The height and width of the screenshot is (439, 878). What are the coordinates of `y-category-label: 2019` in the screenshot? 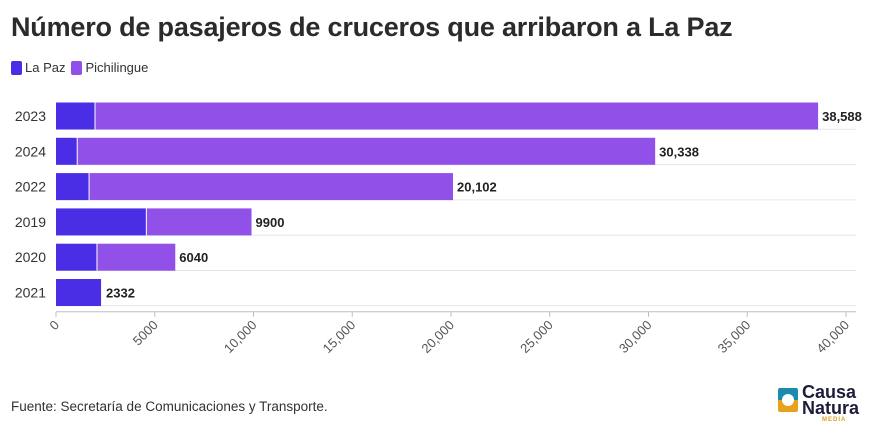 It's located at (30, 222).